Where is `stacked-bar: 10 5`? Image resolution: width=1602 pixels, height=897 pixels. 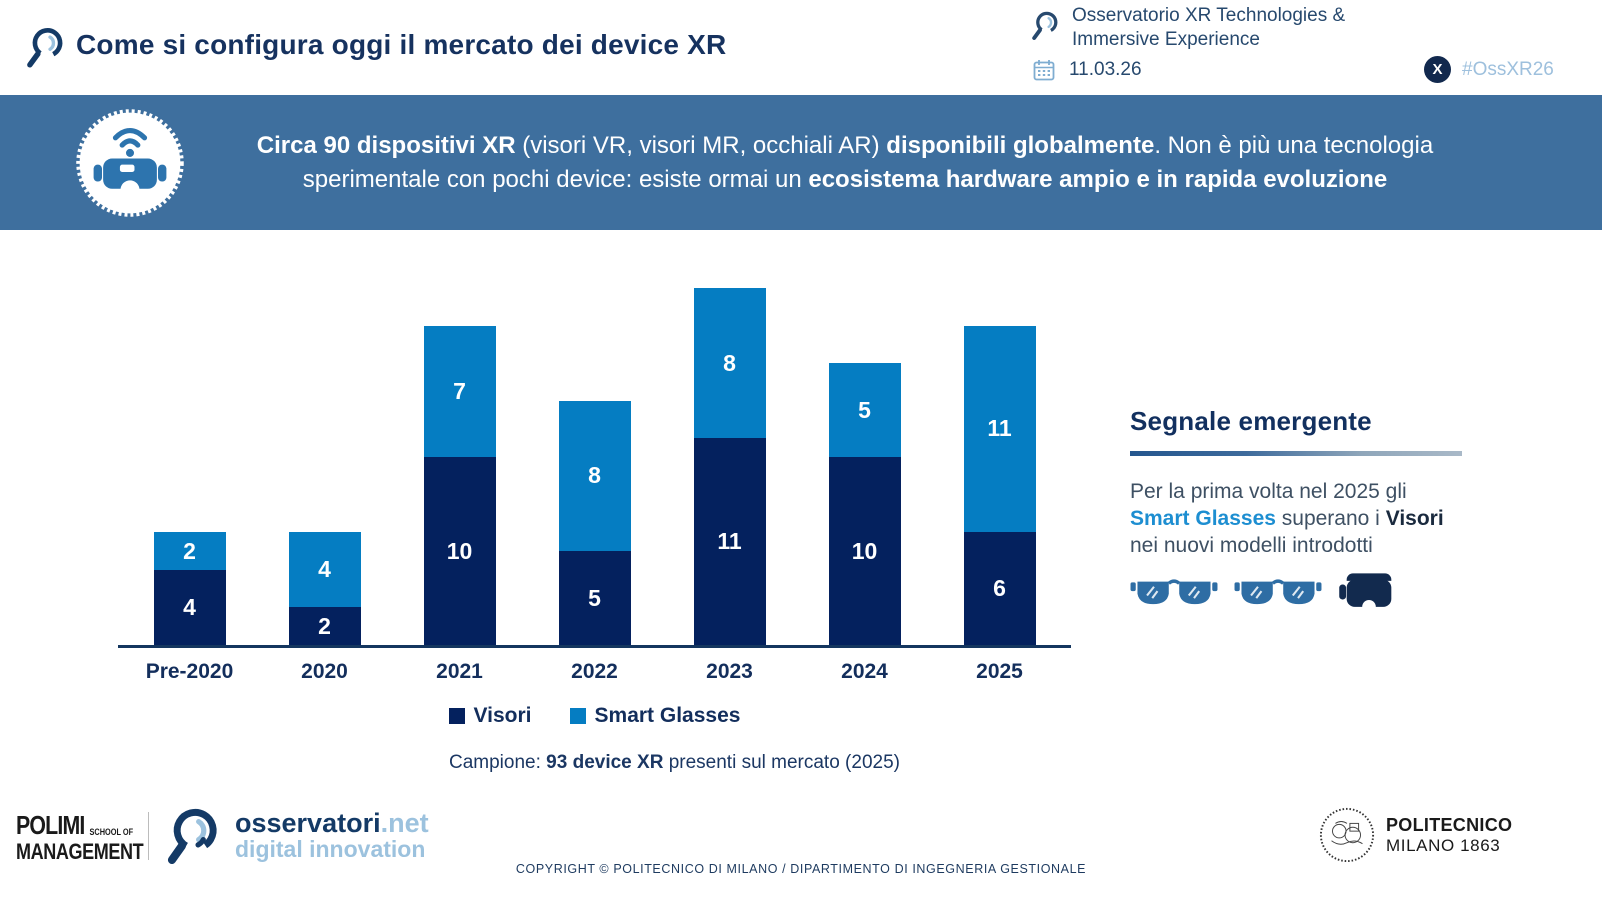
stacked-bar: 10 5 is located at coordinates (864, 504).